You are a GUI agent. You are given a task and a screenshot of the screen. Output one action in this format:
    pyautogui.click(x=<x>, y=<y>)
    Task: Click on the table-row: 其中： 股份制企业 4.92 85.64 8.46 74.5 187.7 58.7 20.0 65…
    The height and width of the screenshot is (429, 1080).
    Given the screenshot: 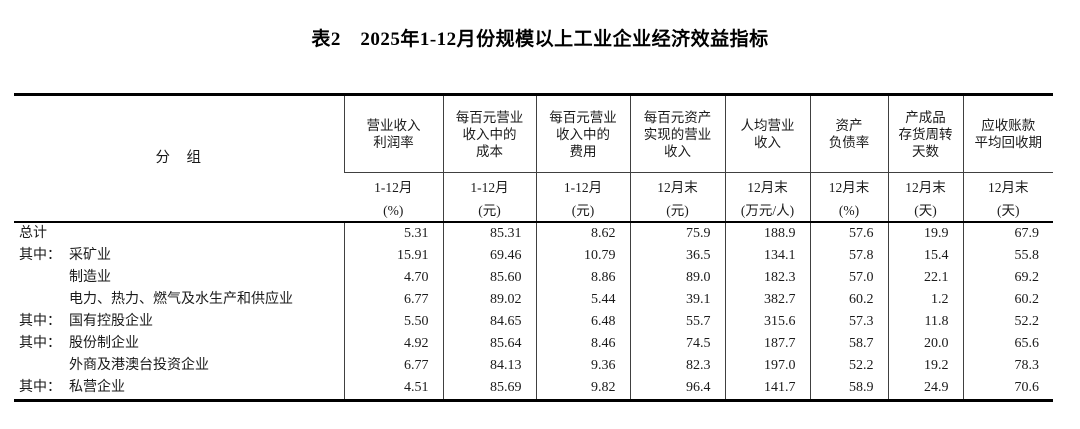 What is the action you would take?
    pyautogui.click(x=533, y=344)
    